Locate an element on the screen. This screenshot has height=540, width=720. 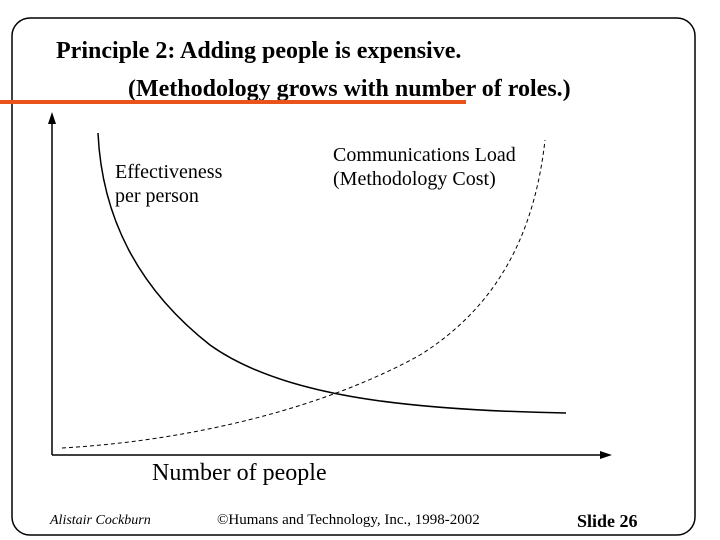
curve-label: (Methodology Cost) is located at coordinates (414, 179).